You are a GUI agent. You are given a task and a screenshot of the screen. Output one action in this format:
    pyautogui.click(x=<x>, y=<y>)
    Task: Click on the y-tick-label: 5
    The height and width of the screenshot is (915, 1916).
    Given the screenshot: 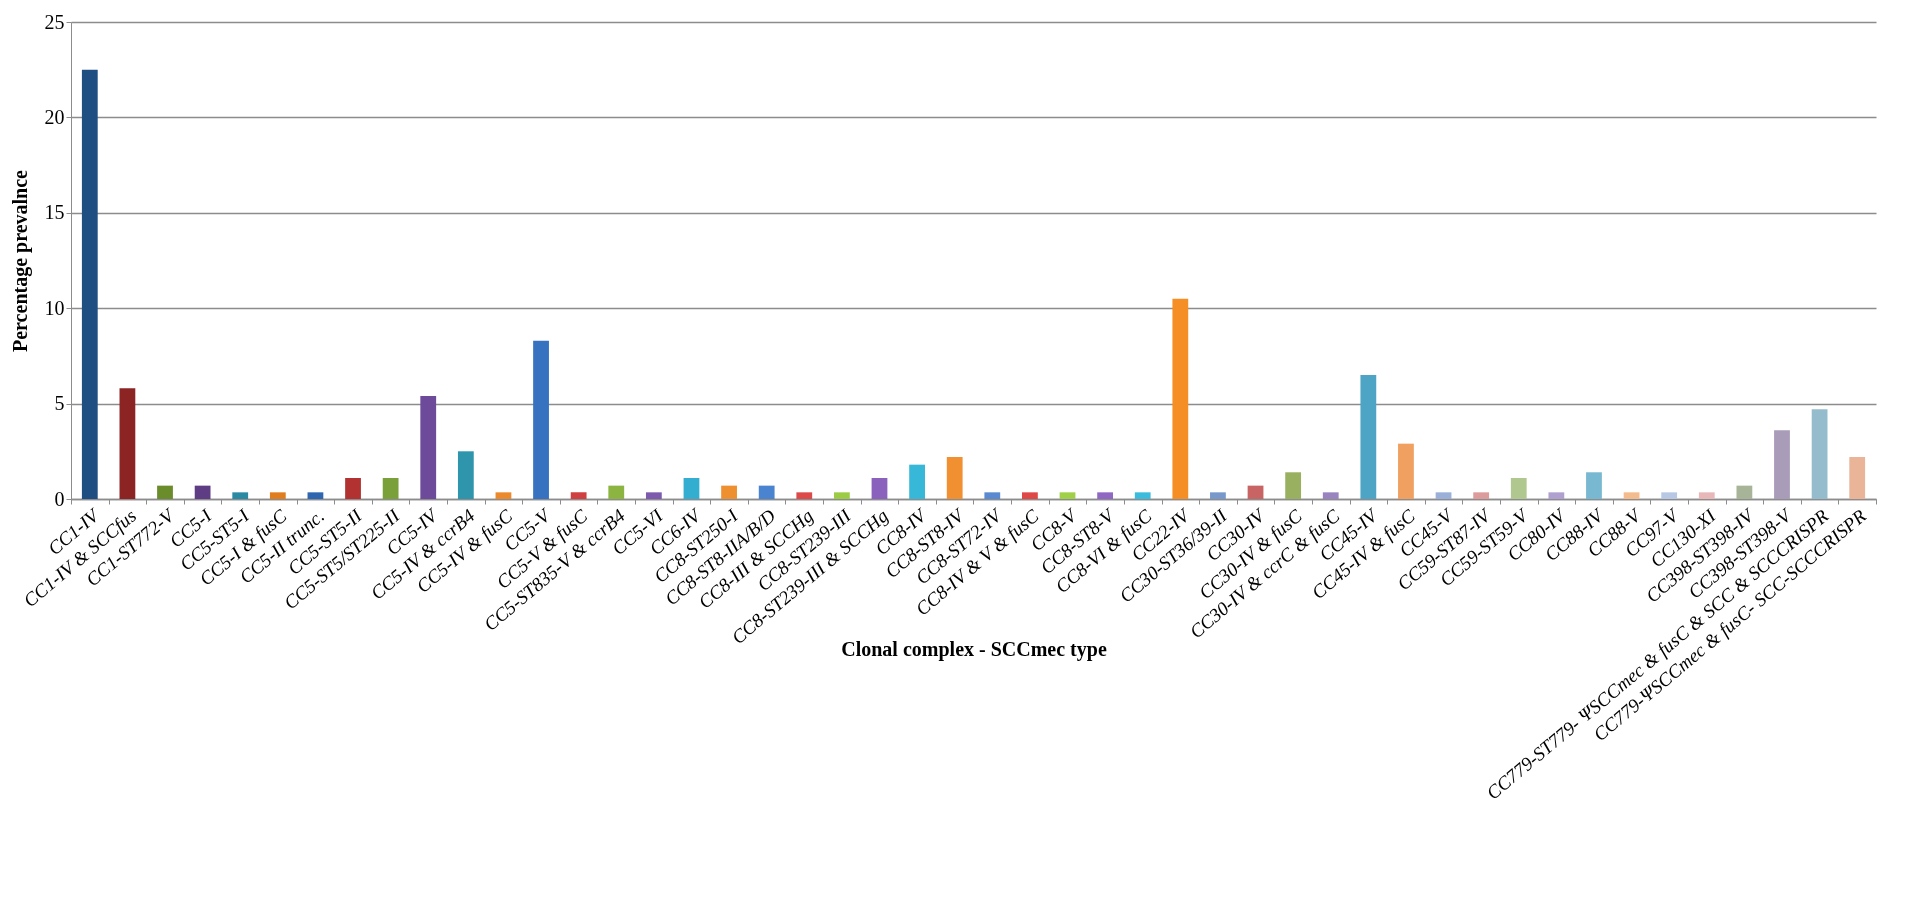 What is the action you would take?
    pyautogui.click(x=59, y=403)
    